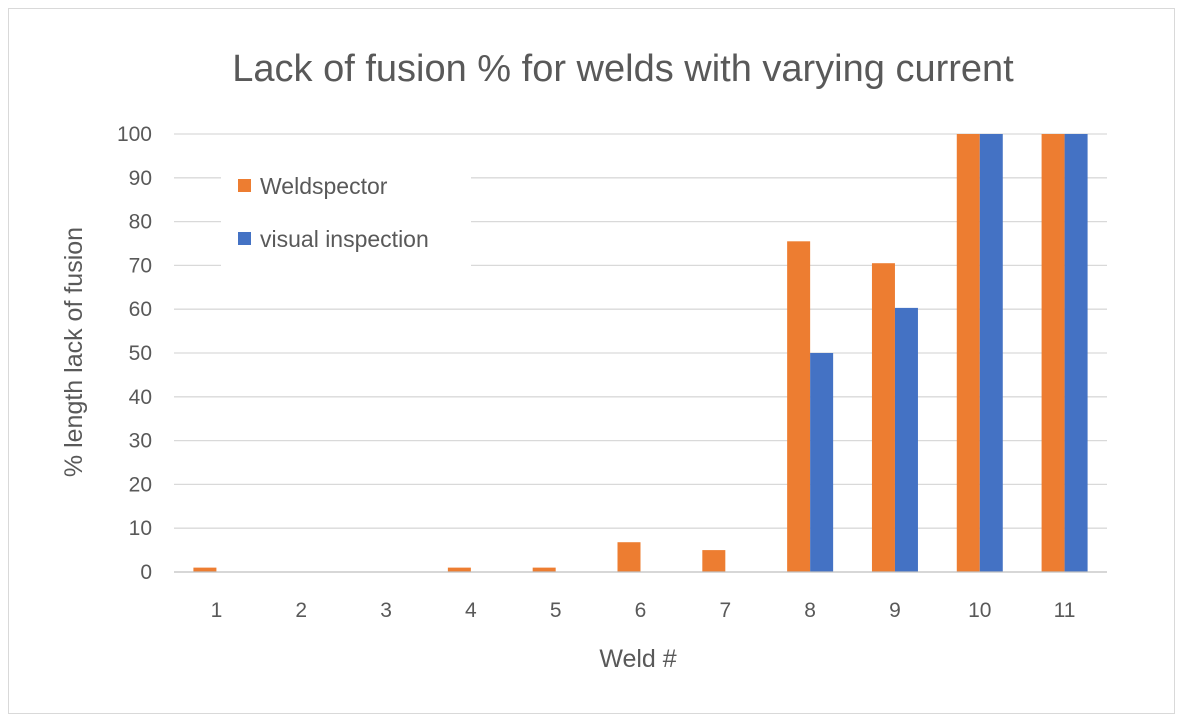  I want to click on x-tick-label: 9, so click(895, 610).